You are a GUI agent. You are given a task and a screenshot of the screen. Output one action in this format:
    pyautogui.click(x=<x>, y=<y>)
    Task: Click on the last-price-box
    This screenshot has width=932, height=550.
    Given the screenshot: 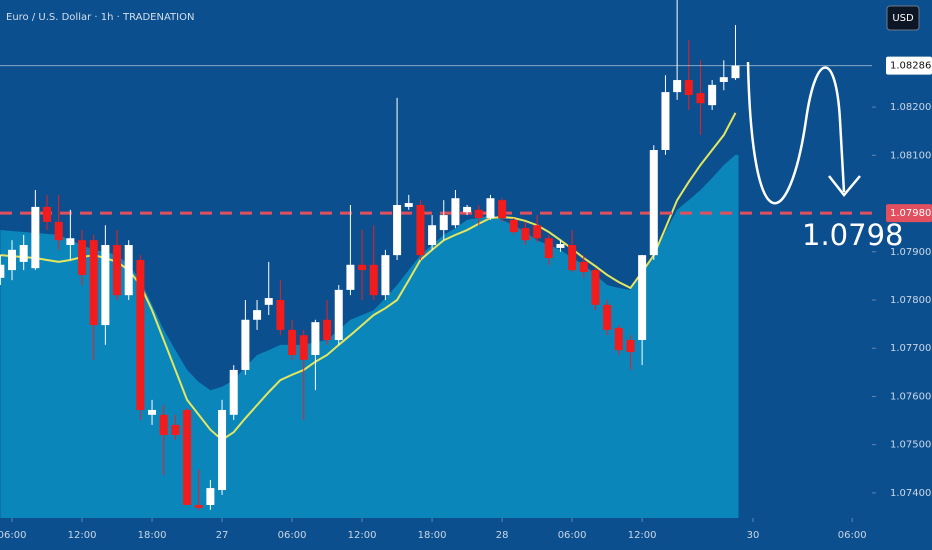 What is the action you would take?
    pyautogui.click(x=909, y=65)
    